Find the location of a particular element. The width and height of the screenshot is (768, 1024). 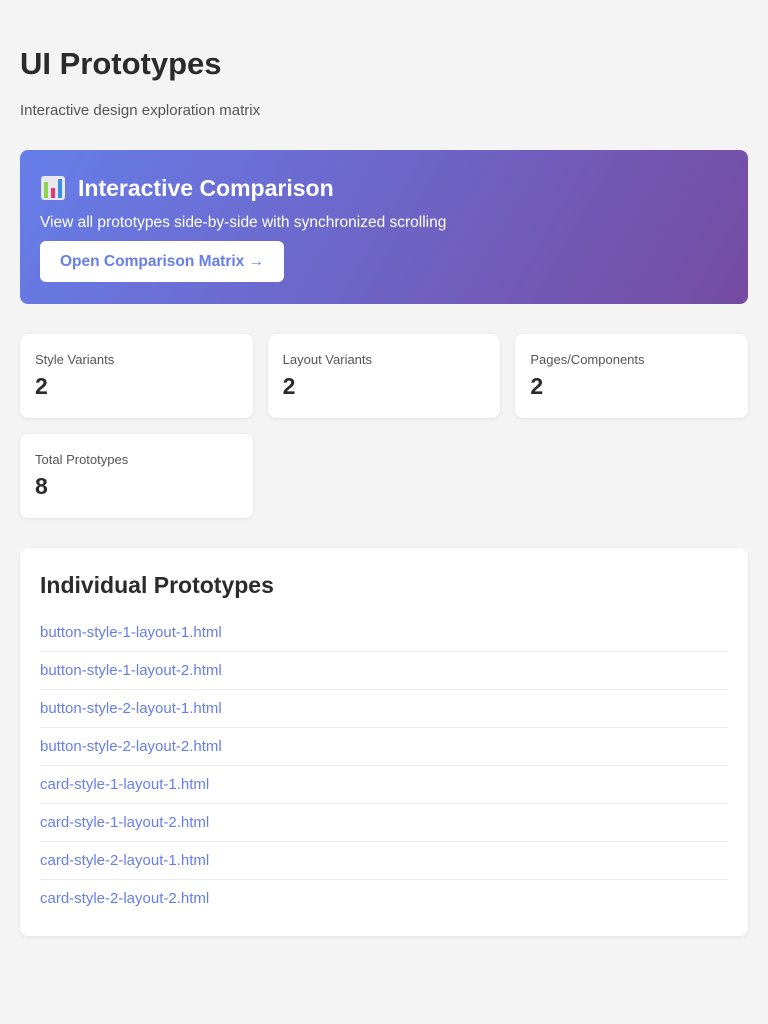

stat-label: Total Prototypes is located at coordinates (82, 459).